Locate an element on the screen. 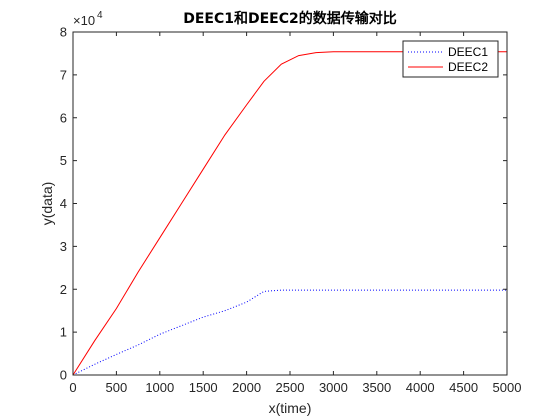  x-tick-label: 4500 is located at coordinates (463, 387).